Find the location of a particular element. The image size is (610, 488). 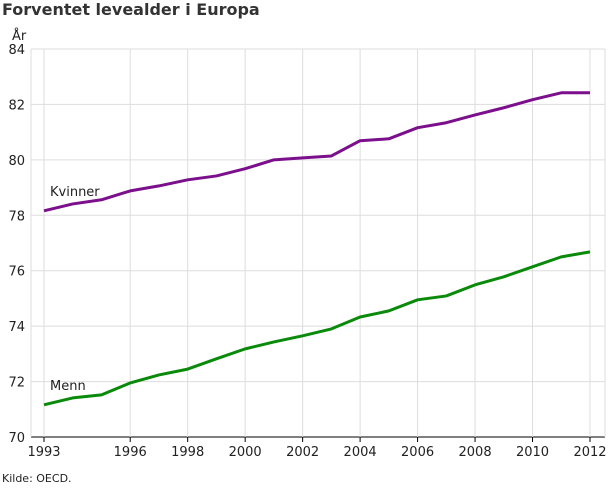

y-tick-label: 72 is located at coordinates (16, 383).